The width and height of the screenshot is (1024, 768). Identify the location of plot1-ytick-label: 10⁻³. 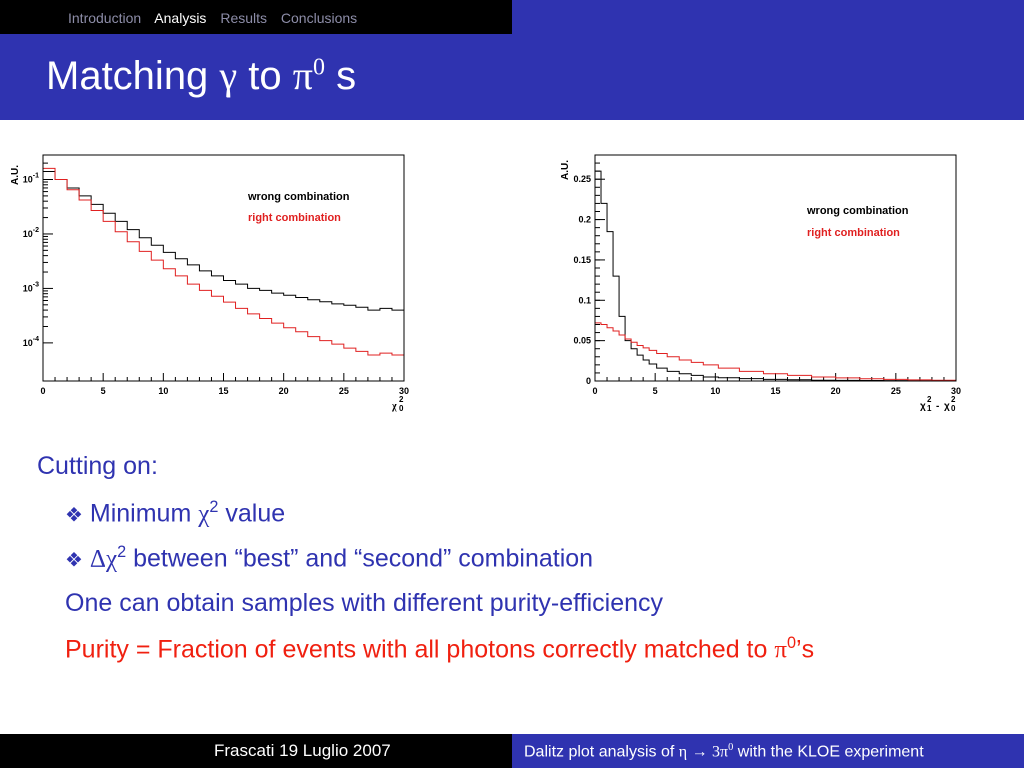
(31, 287).